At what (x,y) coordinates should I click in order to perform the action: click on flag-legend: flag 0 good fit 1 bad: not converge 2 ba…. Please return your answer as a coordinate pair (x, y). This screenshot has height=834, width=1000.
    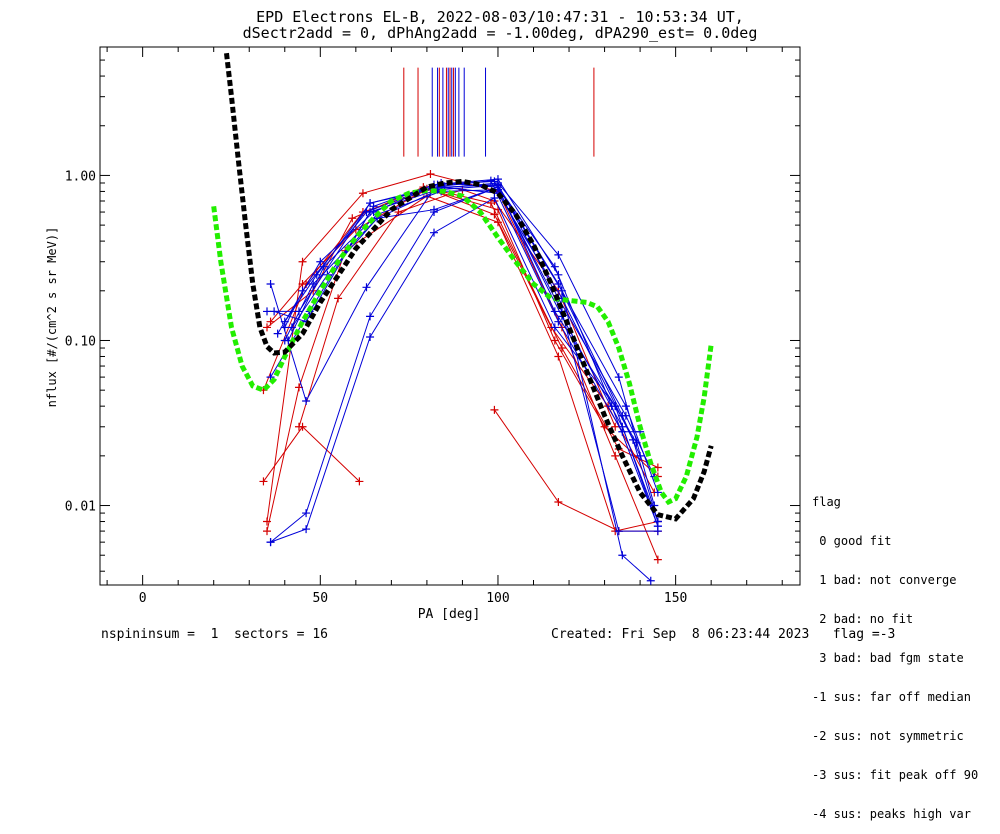
    Looking at the image, I should click on (895, 652).